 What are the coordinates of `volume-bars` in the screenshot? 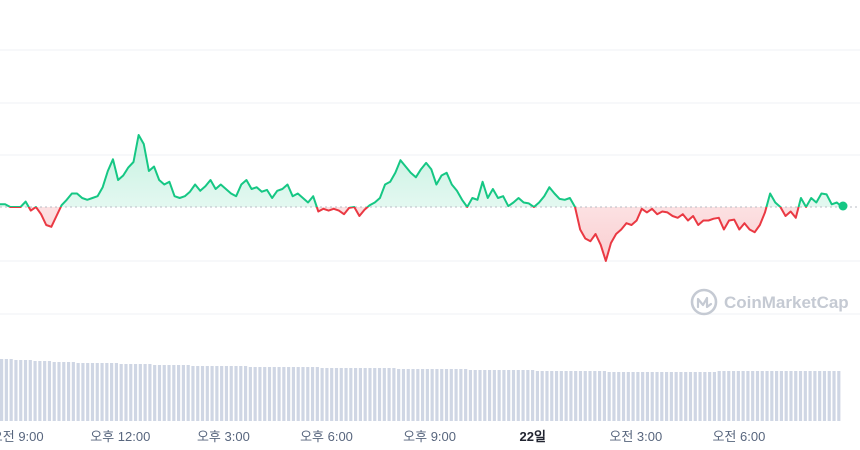 It's located at (420, 390).